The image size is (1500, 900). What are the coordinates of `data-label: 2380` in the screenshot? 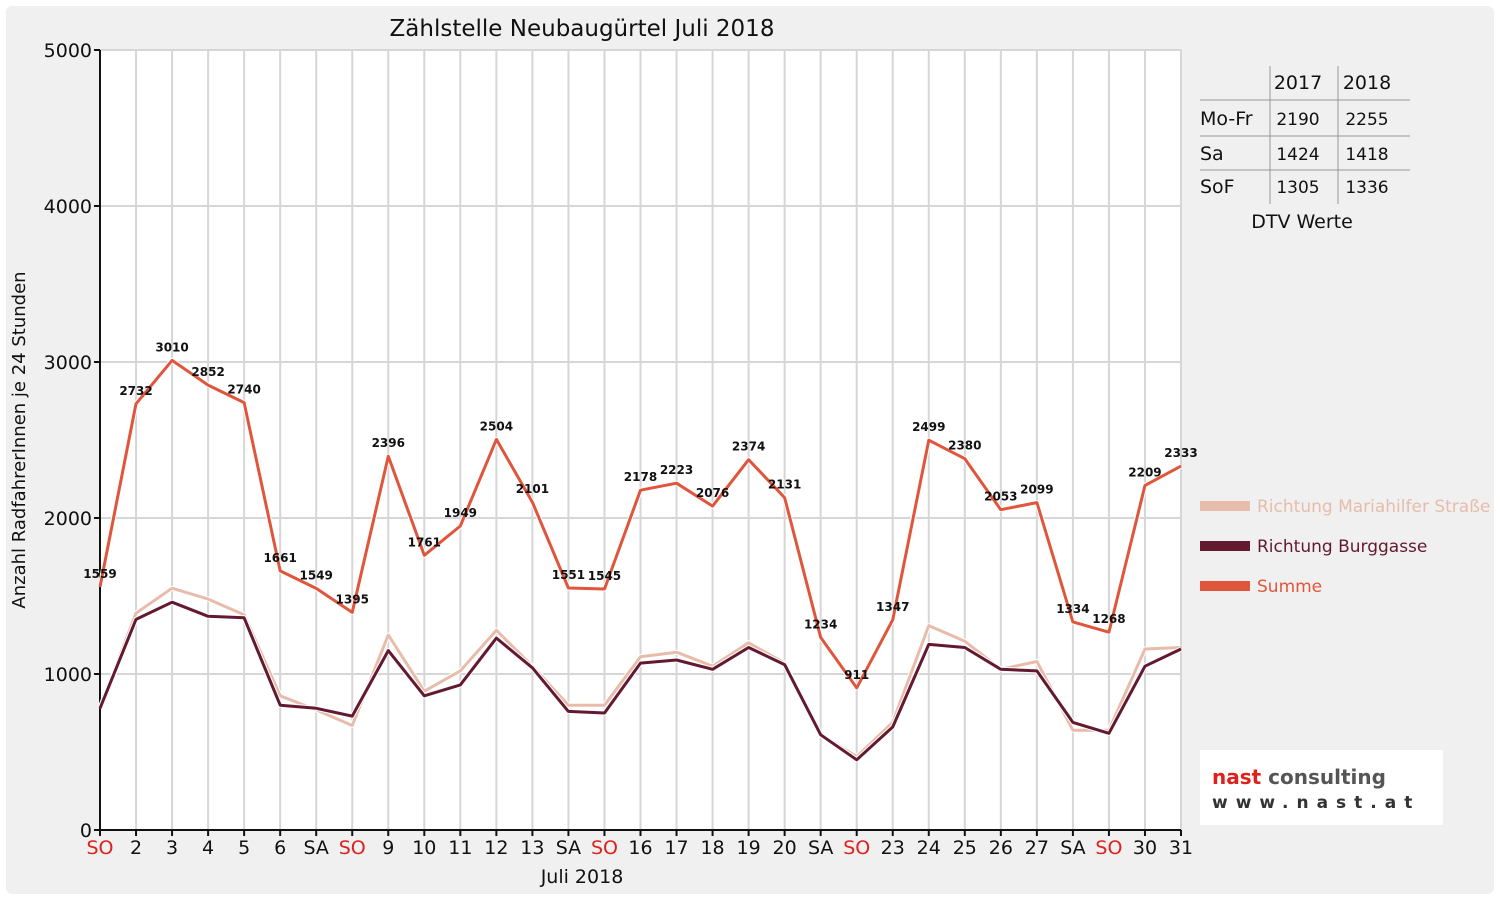 It's located at (964, 446).